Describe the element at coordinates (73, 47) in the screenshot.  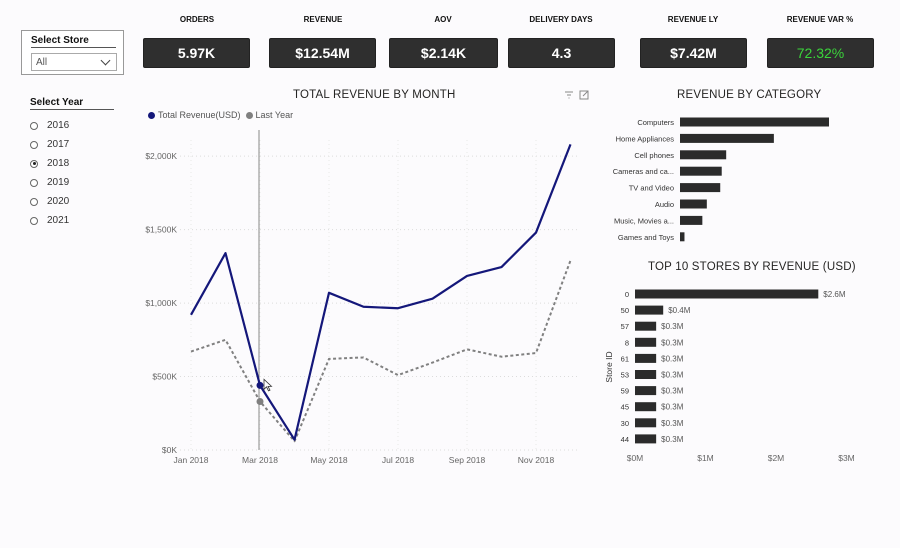
I see `divider` at that location.